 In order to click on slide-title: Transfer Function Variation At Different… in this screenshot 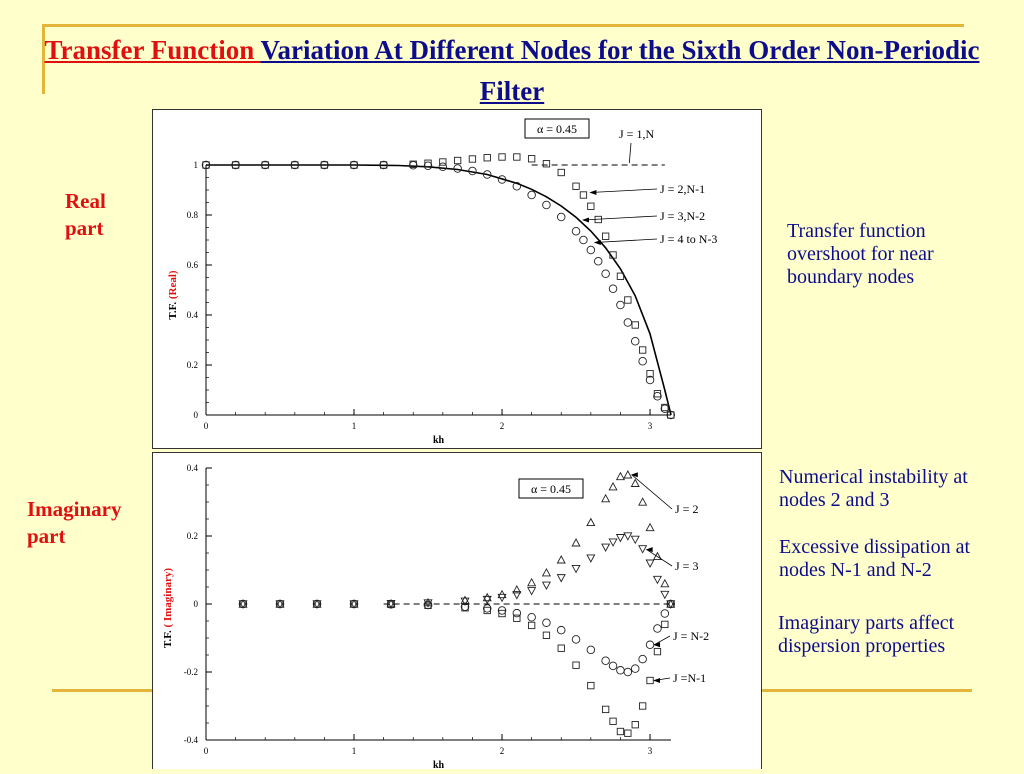, I will do `click(512, 71)`.